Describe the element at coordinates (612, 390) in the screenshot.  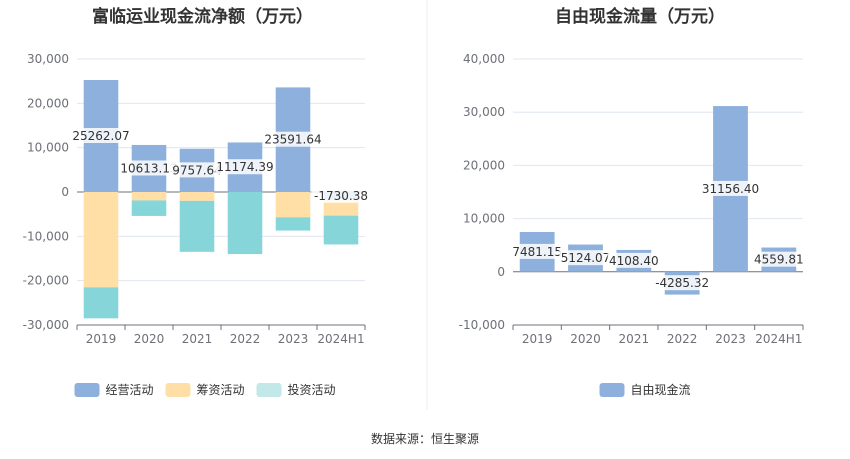
I see `right-legend-swatch` at that location.